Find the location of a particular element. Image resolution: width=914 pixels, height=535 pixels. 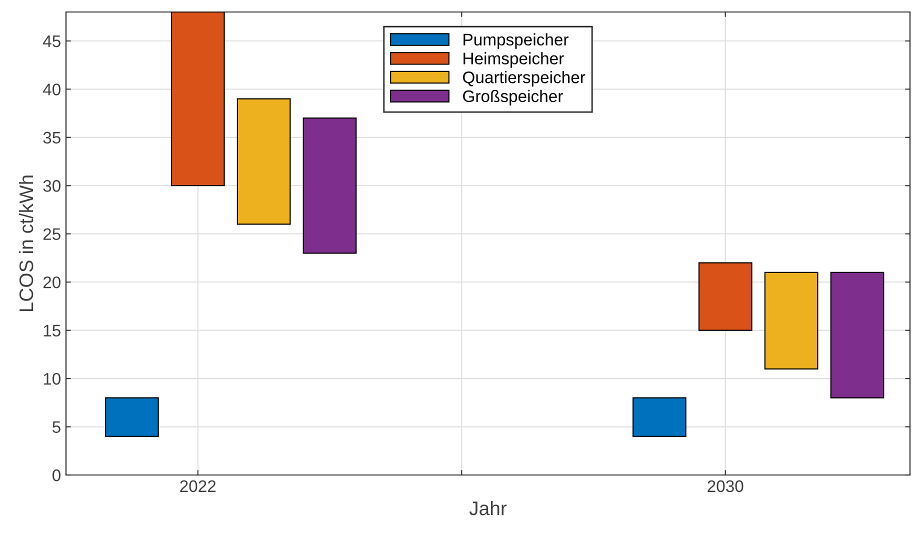

y-tick-label: 0 is located at coordinates (56, 475).